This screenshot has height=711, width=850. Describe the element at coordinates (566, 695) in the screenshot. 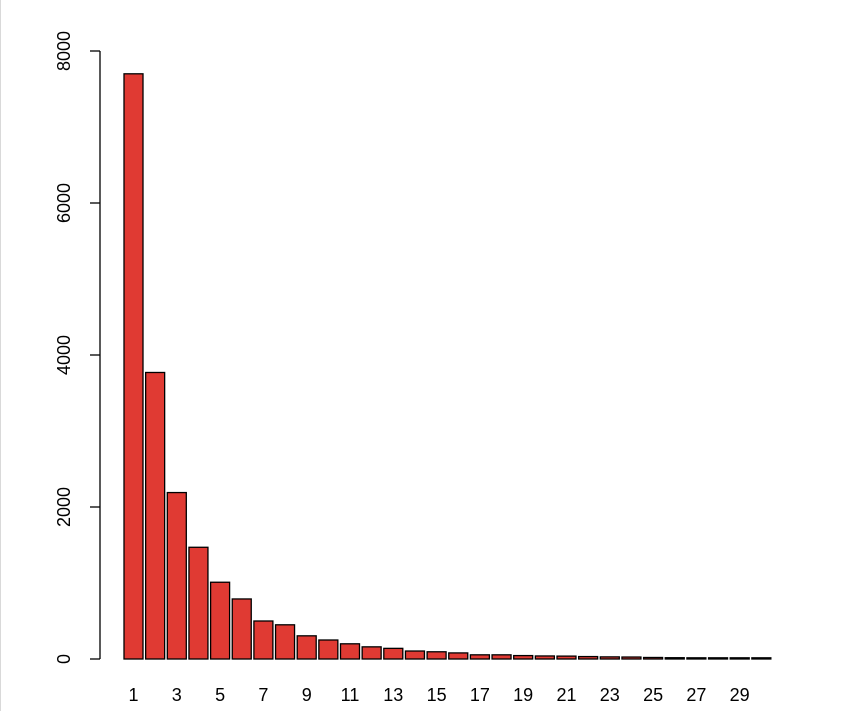

I see `x-tick-label: 21` at that location.